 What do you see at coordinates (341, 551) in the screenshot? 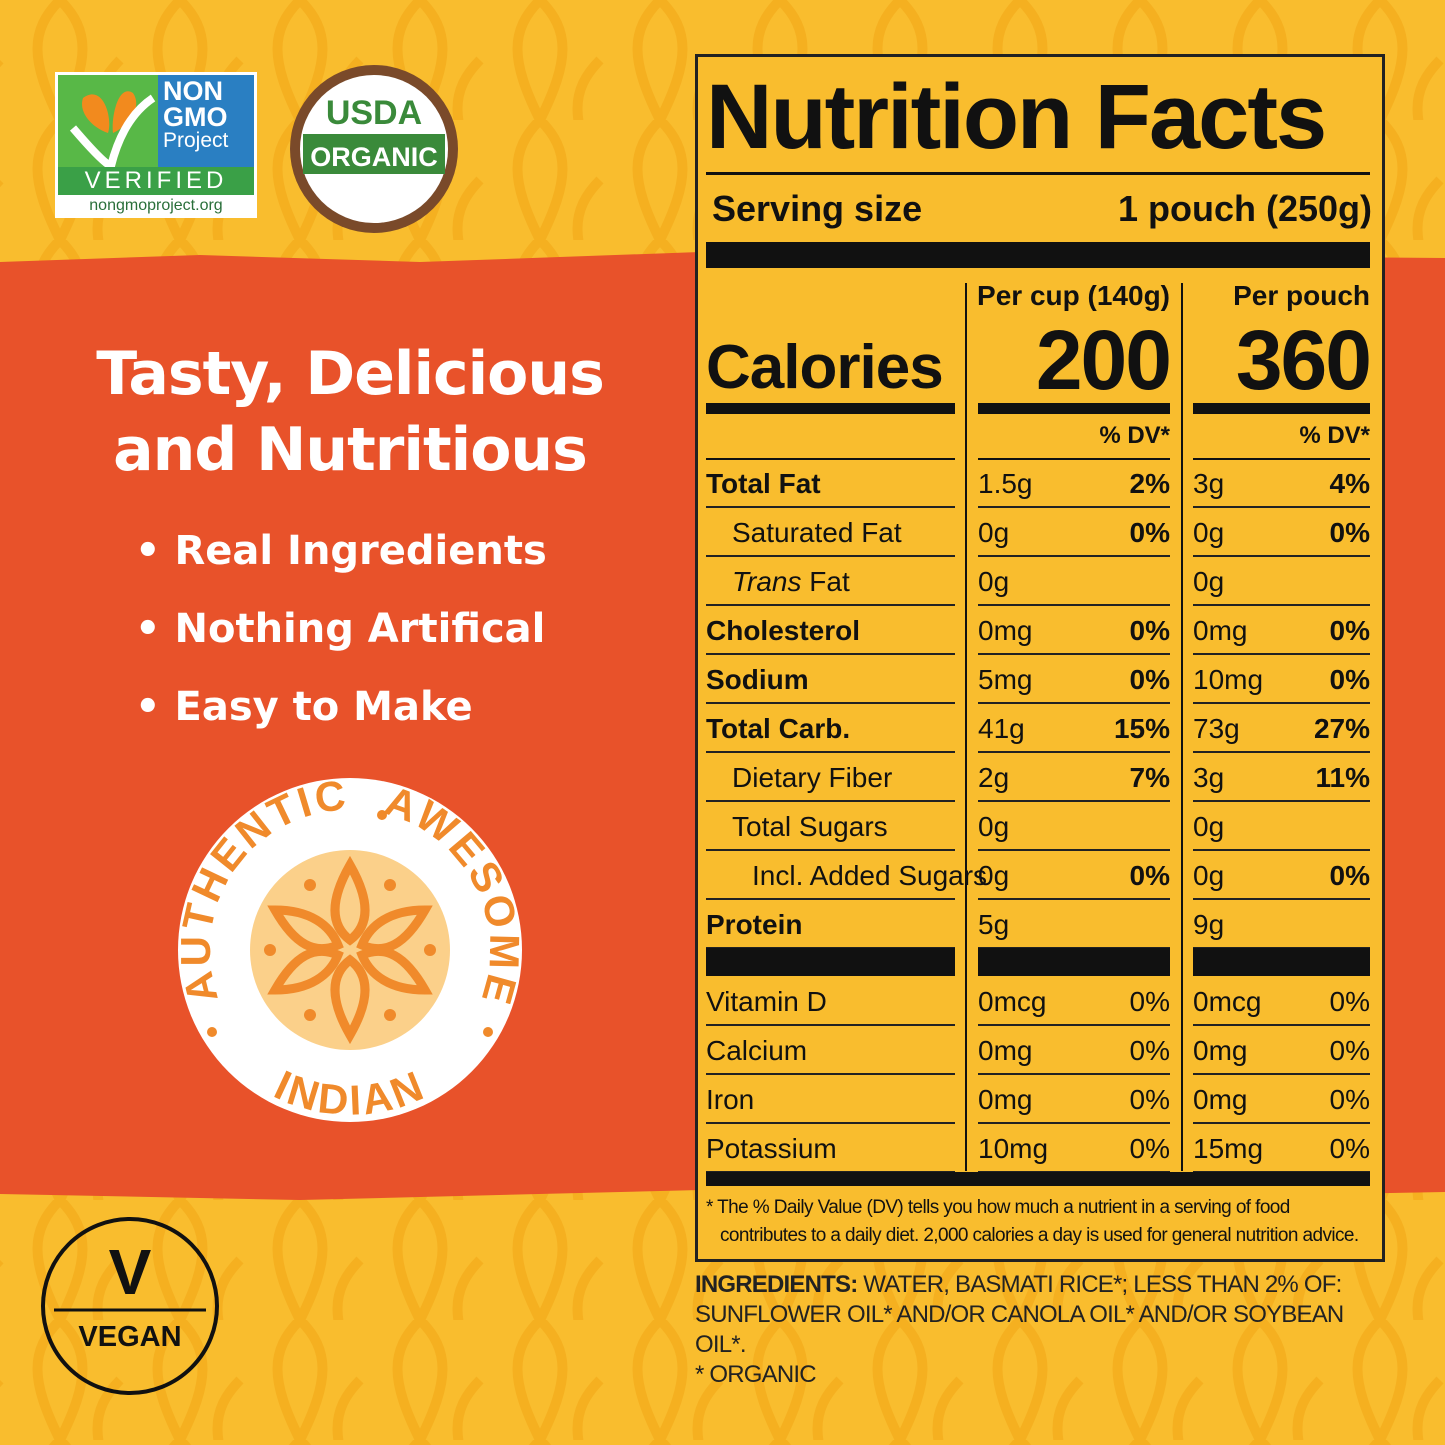
I see `bullet: • Real Ingredients` at bounding box center [341, 551].